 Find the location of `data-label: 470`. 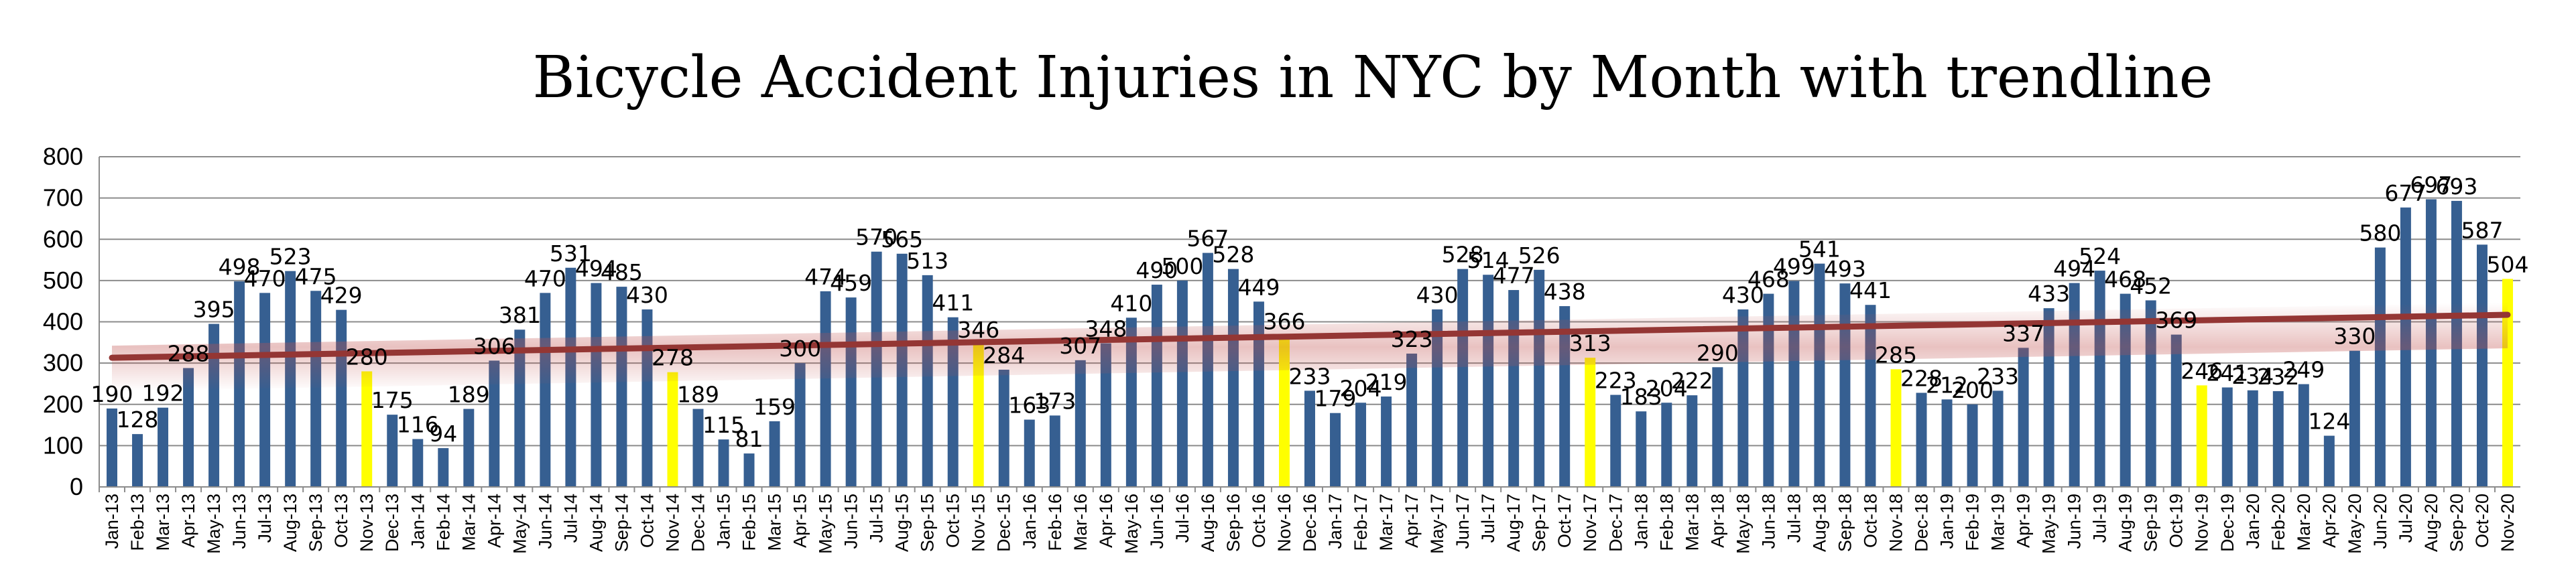

data-label: 470 is located at coordinates (545, 278).